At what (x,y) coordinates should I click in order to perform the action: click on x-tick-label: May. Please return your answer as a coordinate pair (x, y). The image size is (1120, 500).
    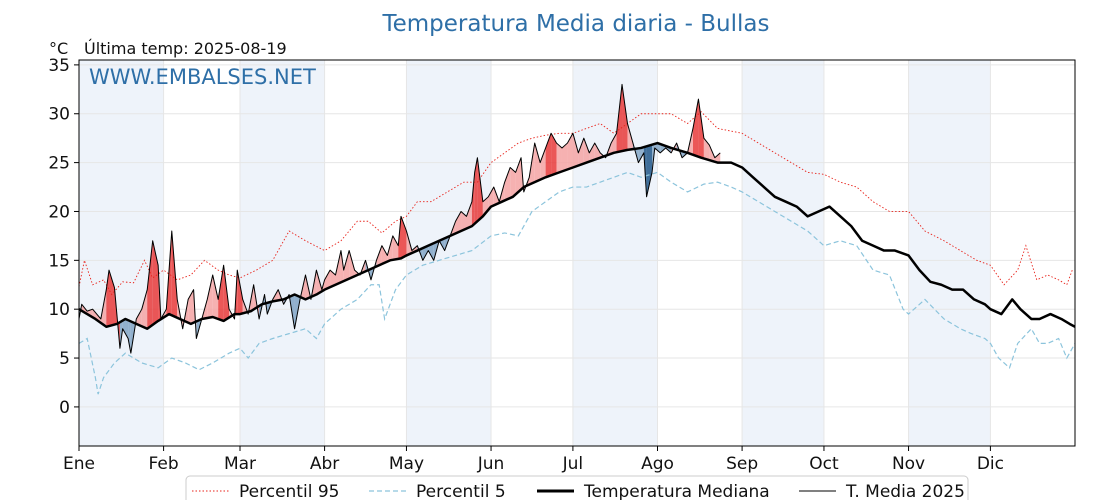
    Looking at the image, I should click on (406, 464).